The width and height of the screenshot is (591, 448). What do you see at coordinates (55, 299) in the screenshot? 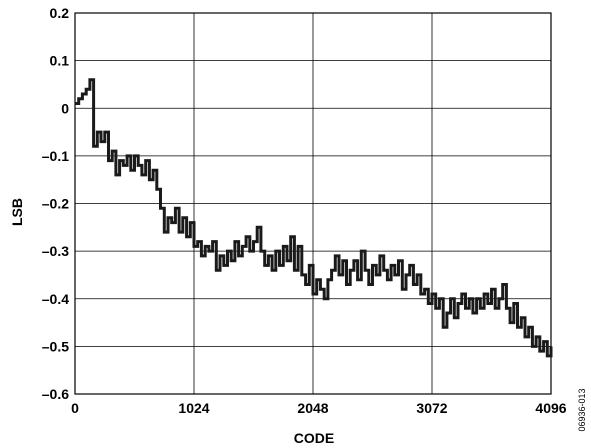
I see `y-tick-label: –0.4` at bounding box center [55, 299].